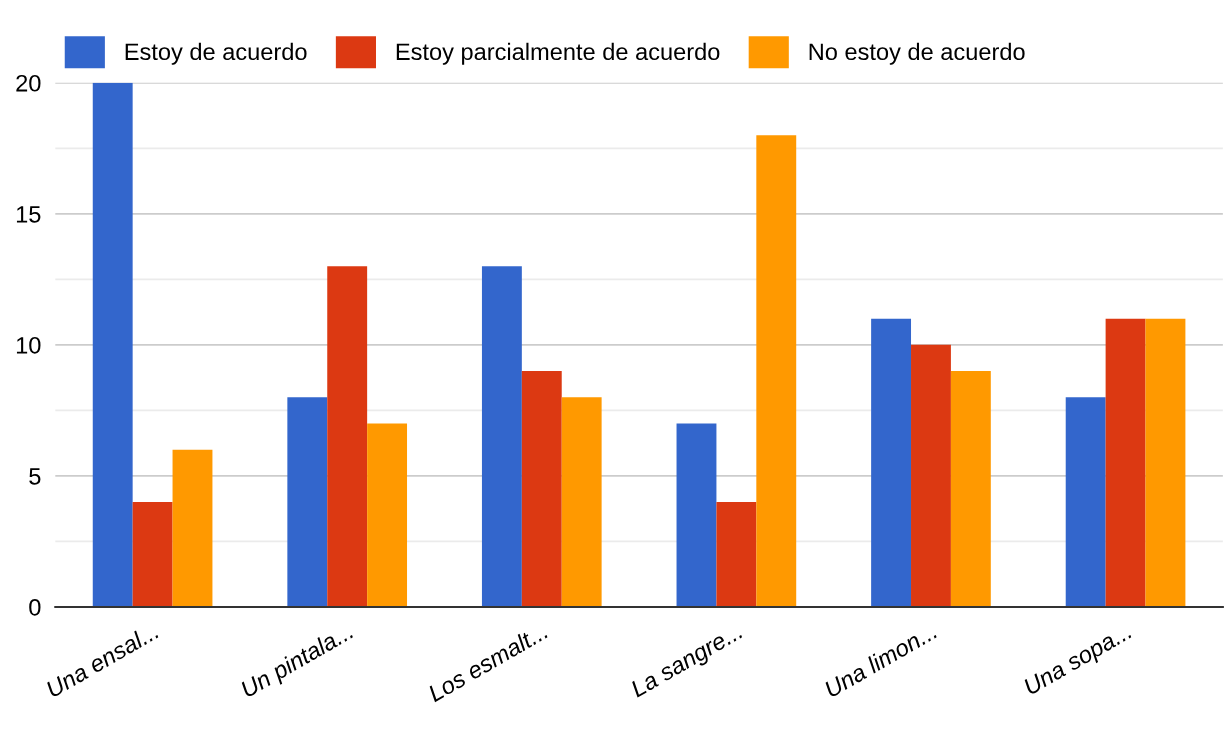 The width and height of the screenshot is (1229, 753). What do you see at coordinates (558, 53) in the screenshot?
I see `legend-label: Estoy parcialmente de acuerdo` at bounding box center [558, 53].